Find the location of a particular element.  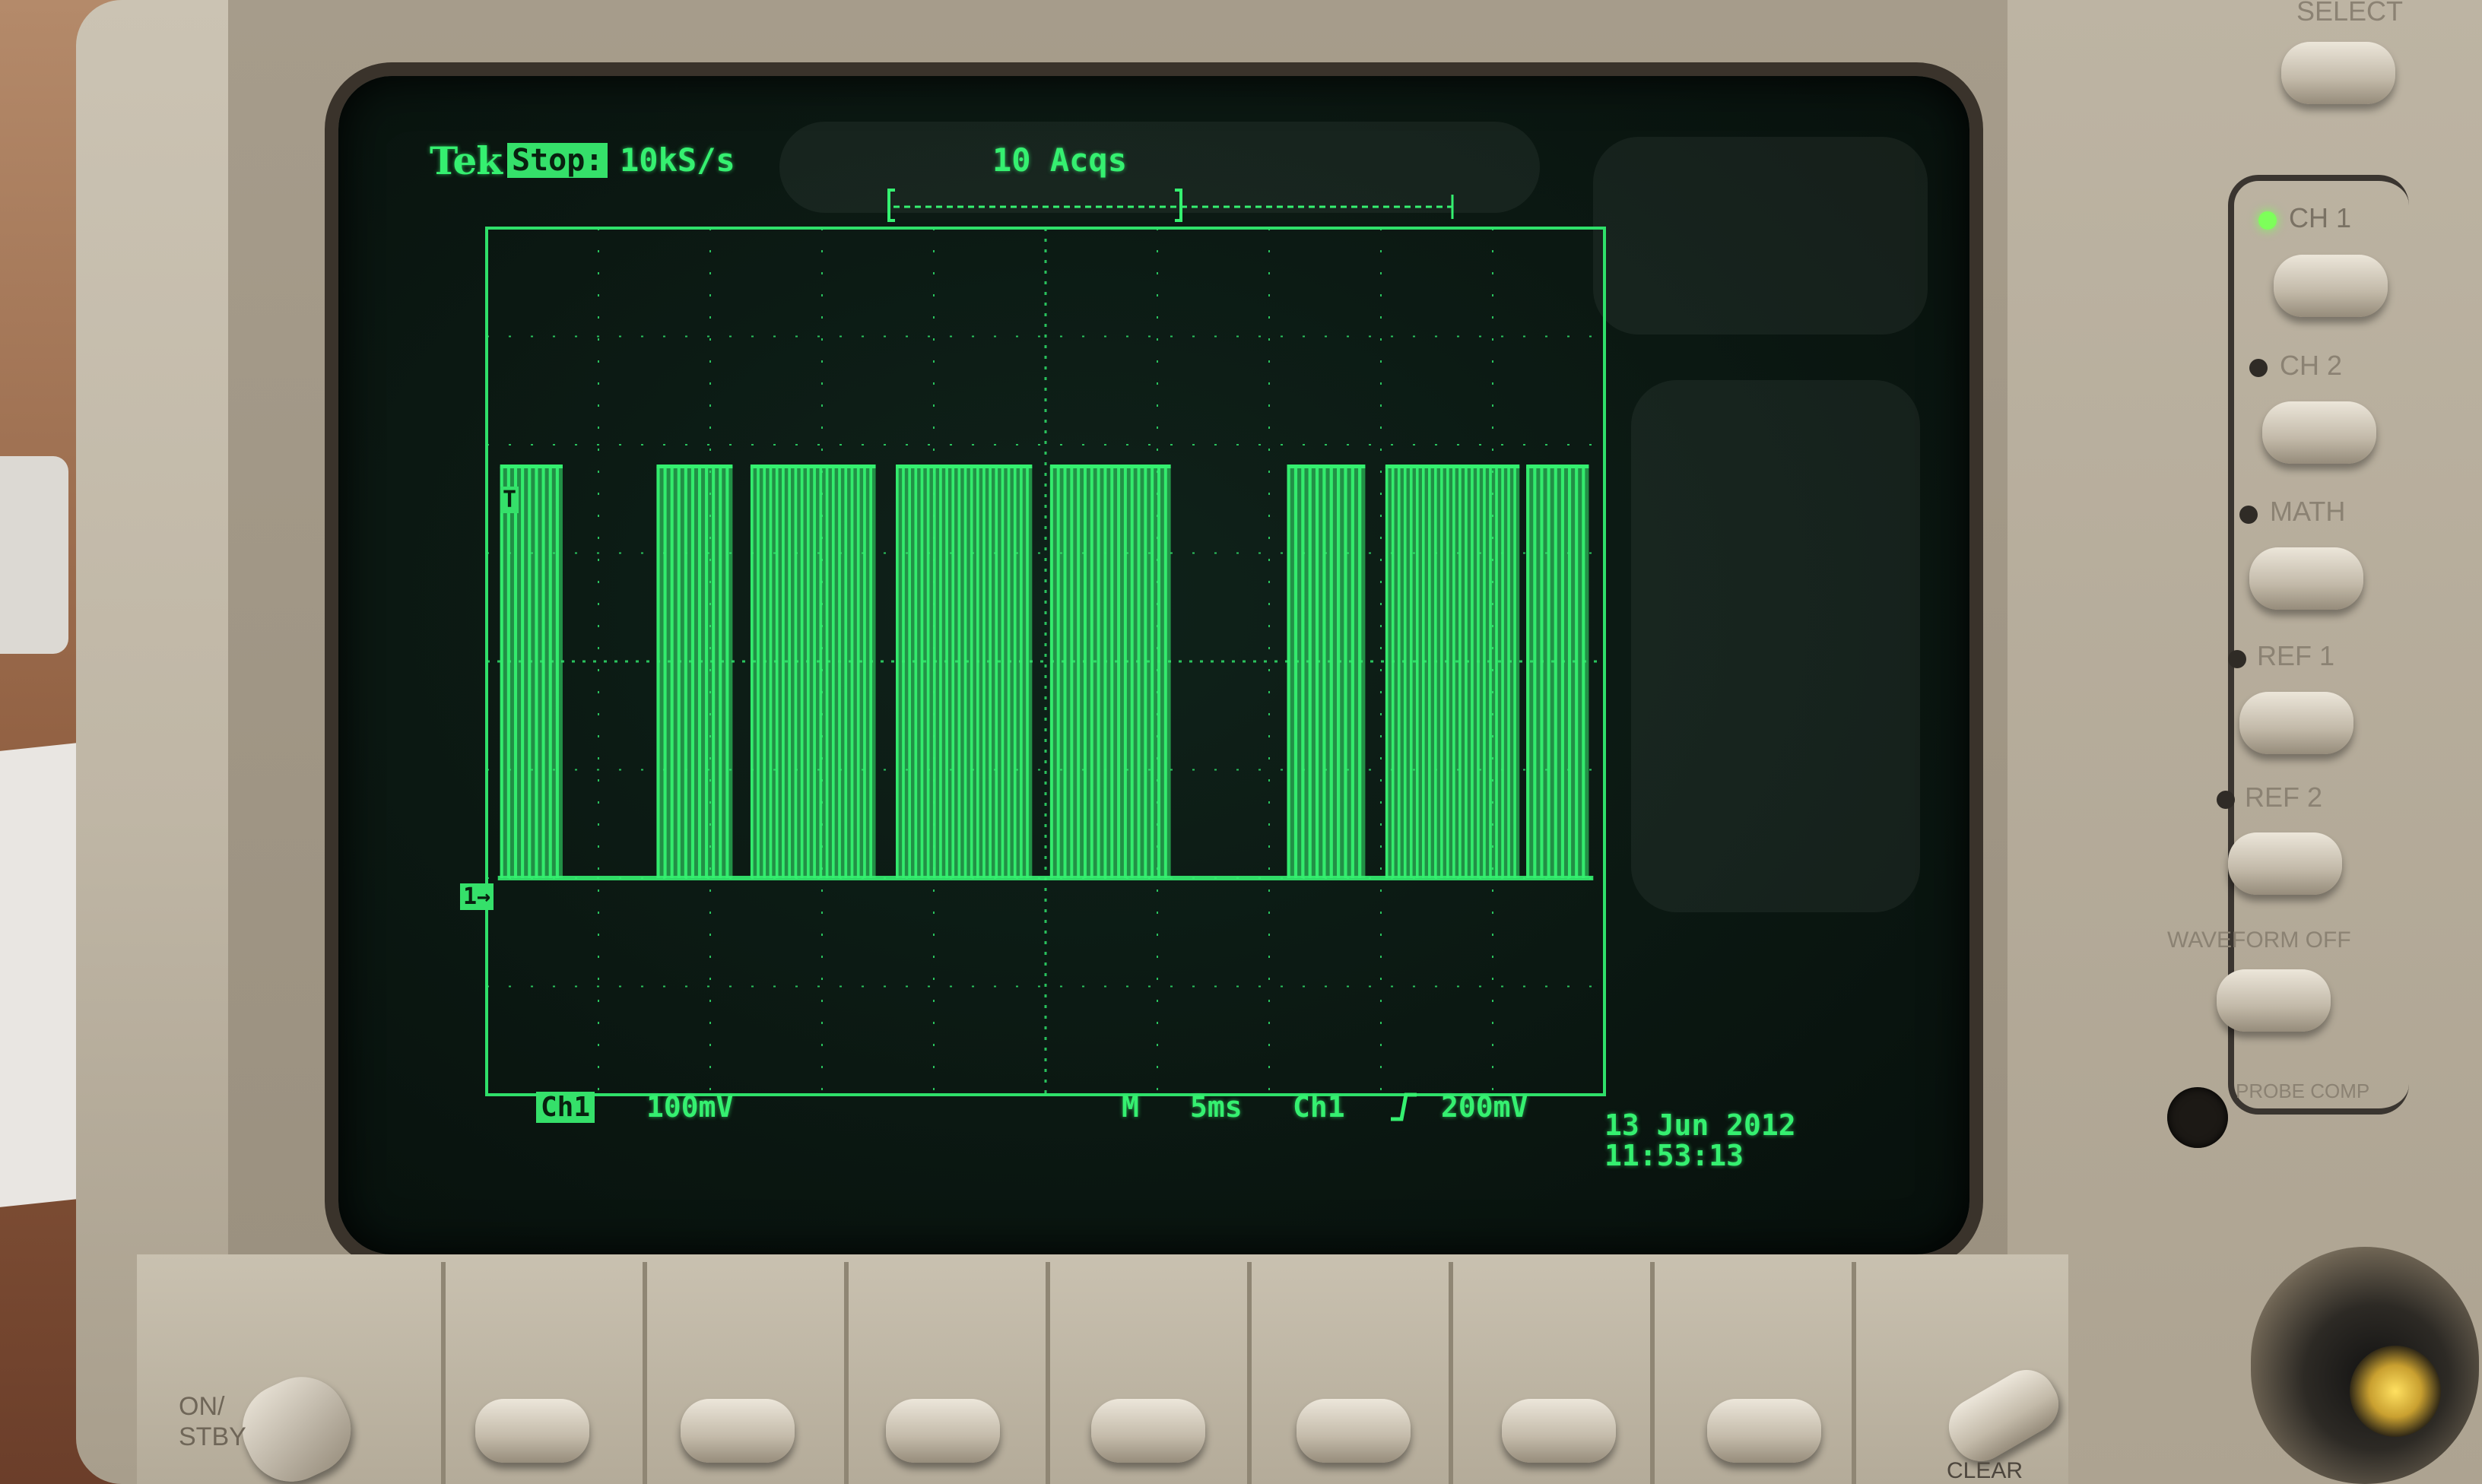

math-button is located at coordinates (2306, 578).